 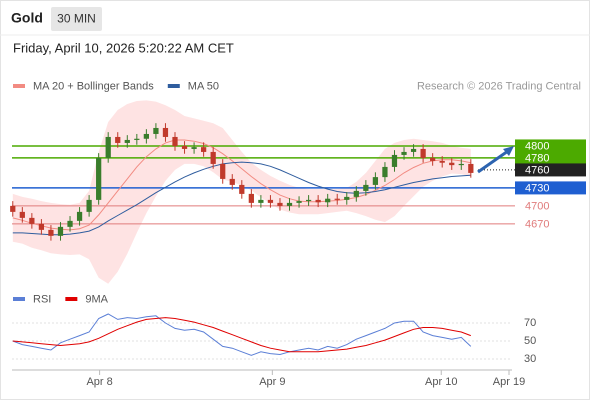 I want to click on x-tick-label: Apr 8, so click(x=99, y=382).